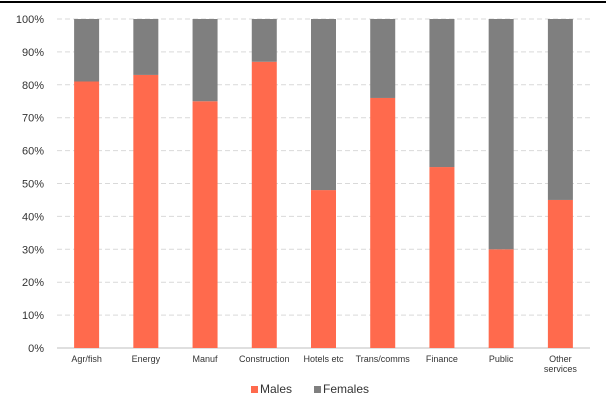  Describe the element at coordinates (254, 389) in the screenshot. I see `legend-swatch-males` at that location.